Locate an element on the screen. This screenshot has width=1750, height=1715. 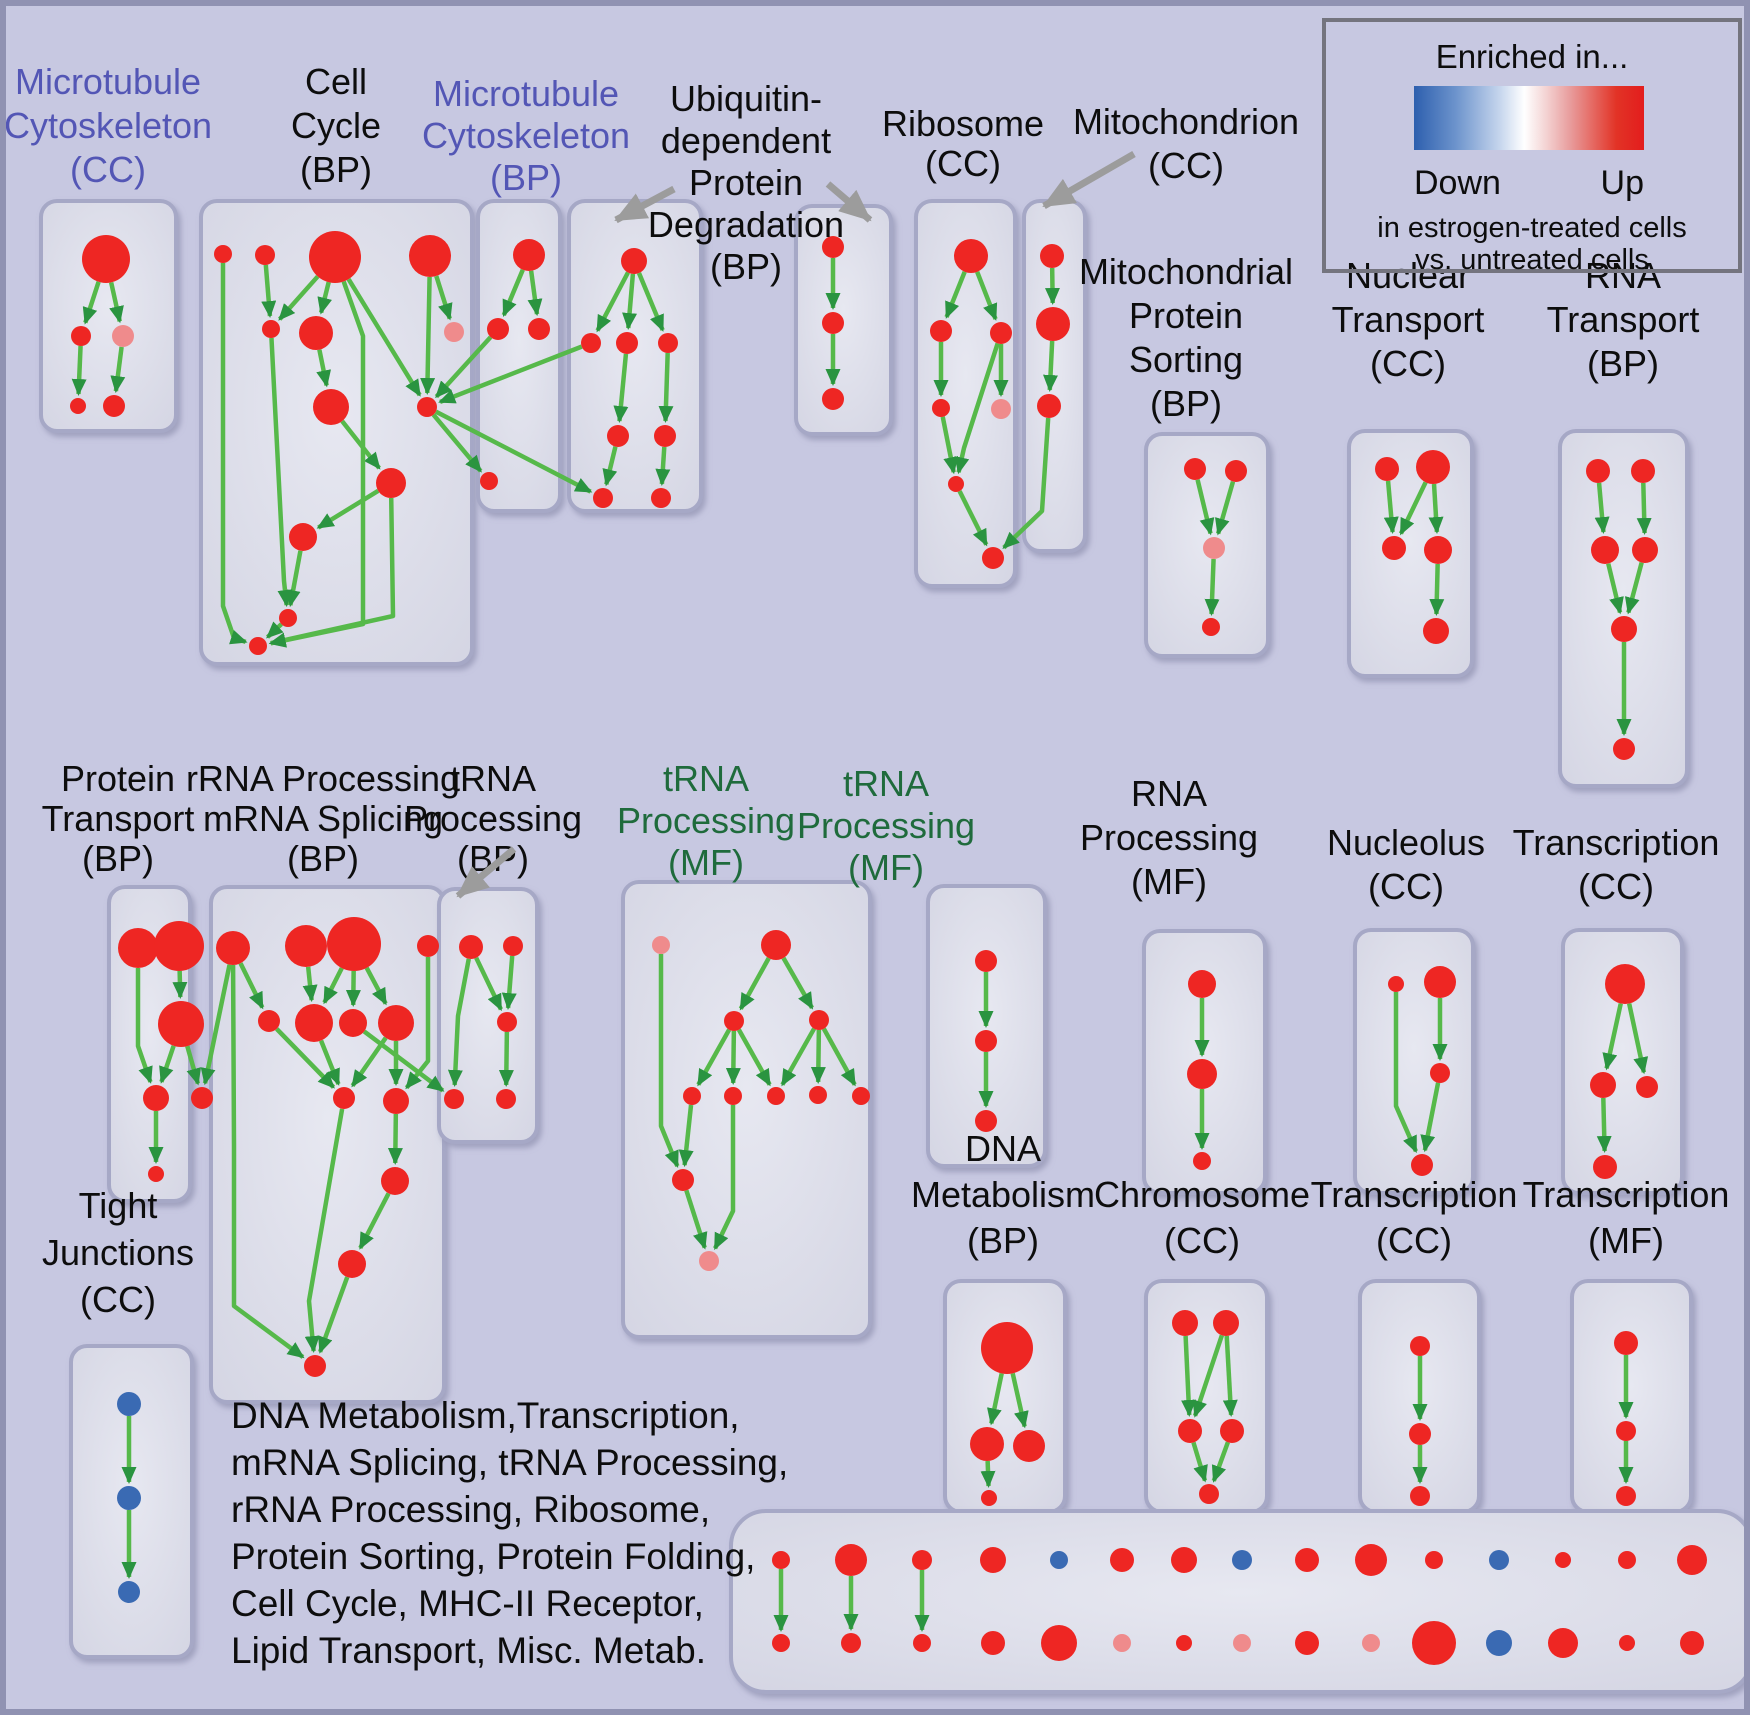
cluster-label-trna-processing-mf-small: tRNA is located at coordinates (886, 783).